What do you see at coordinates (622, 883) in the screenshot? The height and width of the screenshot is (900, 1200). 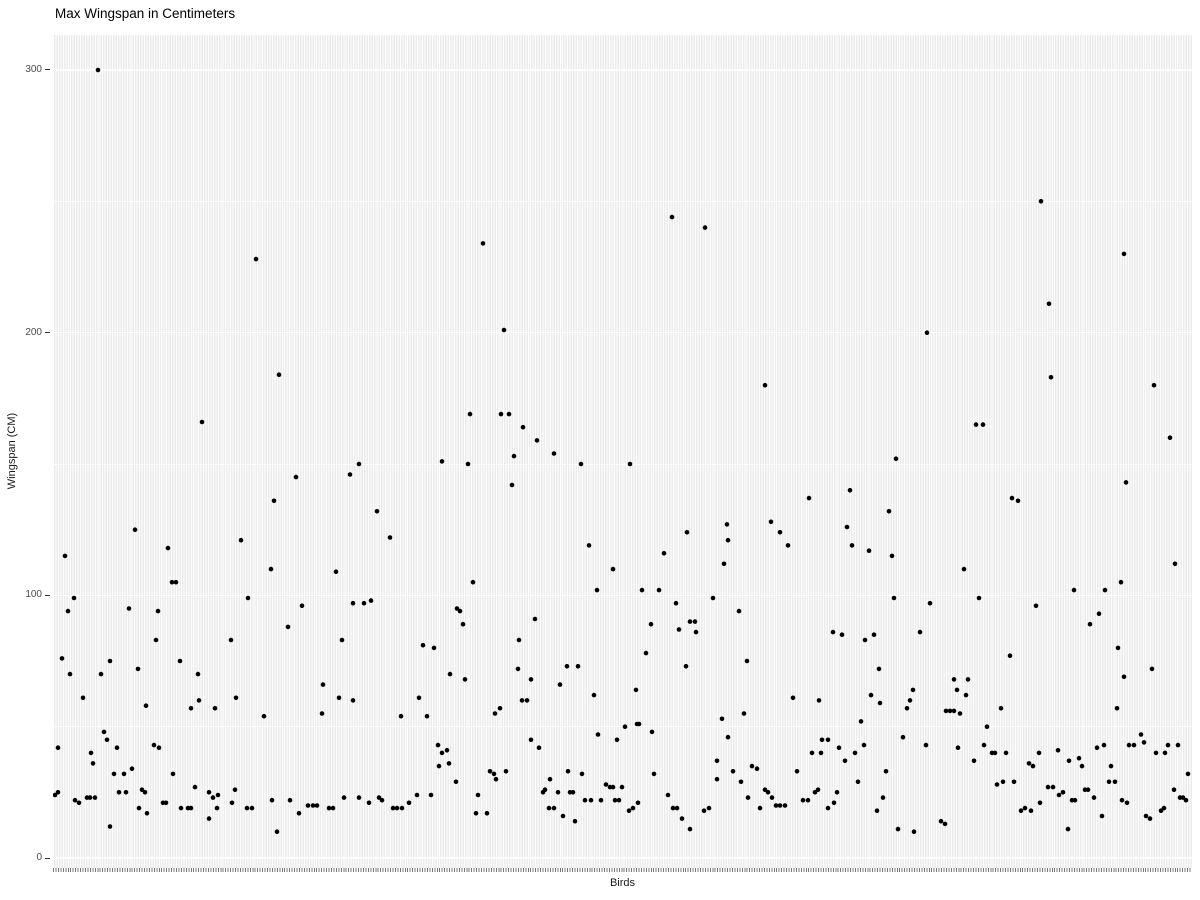 I see `x-axis-title: Birds` at bounding box center [622, 883].